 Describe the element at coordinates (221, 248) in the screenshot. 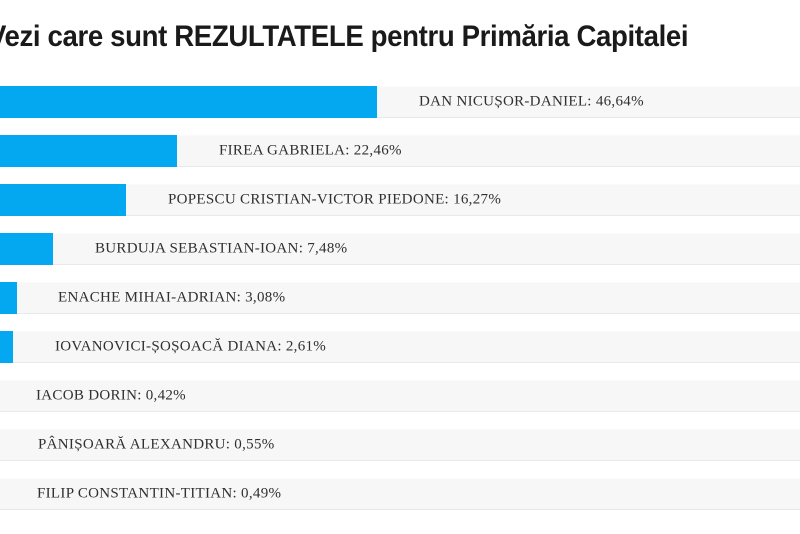

I see `bar-label: BURDUJA SEBASTIAN-IOAN: 7,48%` at that location.